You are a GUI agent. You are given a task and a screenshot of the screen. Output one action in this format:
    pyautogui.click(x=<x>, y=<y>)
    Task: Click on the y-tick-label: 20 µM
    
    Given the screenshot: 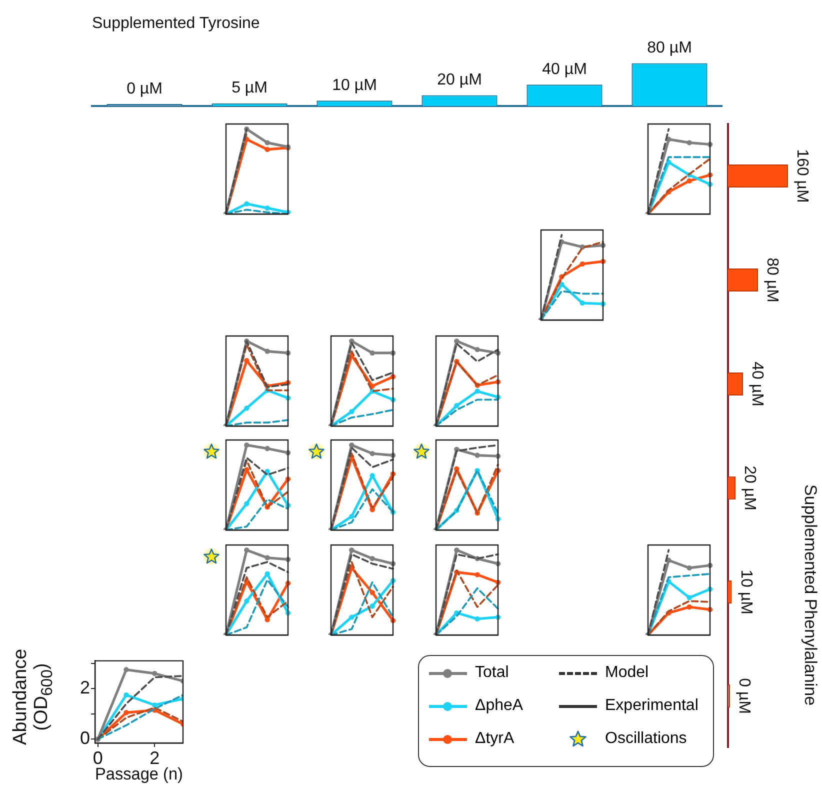 What is the action you would take?
    pyautogui.click(x=749, y=488)
    